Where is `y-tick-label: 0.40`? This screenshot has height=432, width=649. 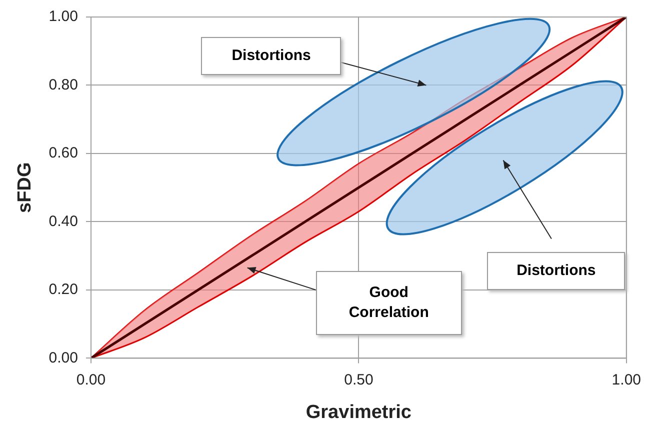 y-tick-label: 0.40 is located at coordinates (63, 221).